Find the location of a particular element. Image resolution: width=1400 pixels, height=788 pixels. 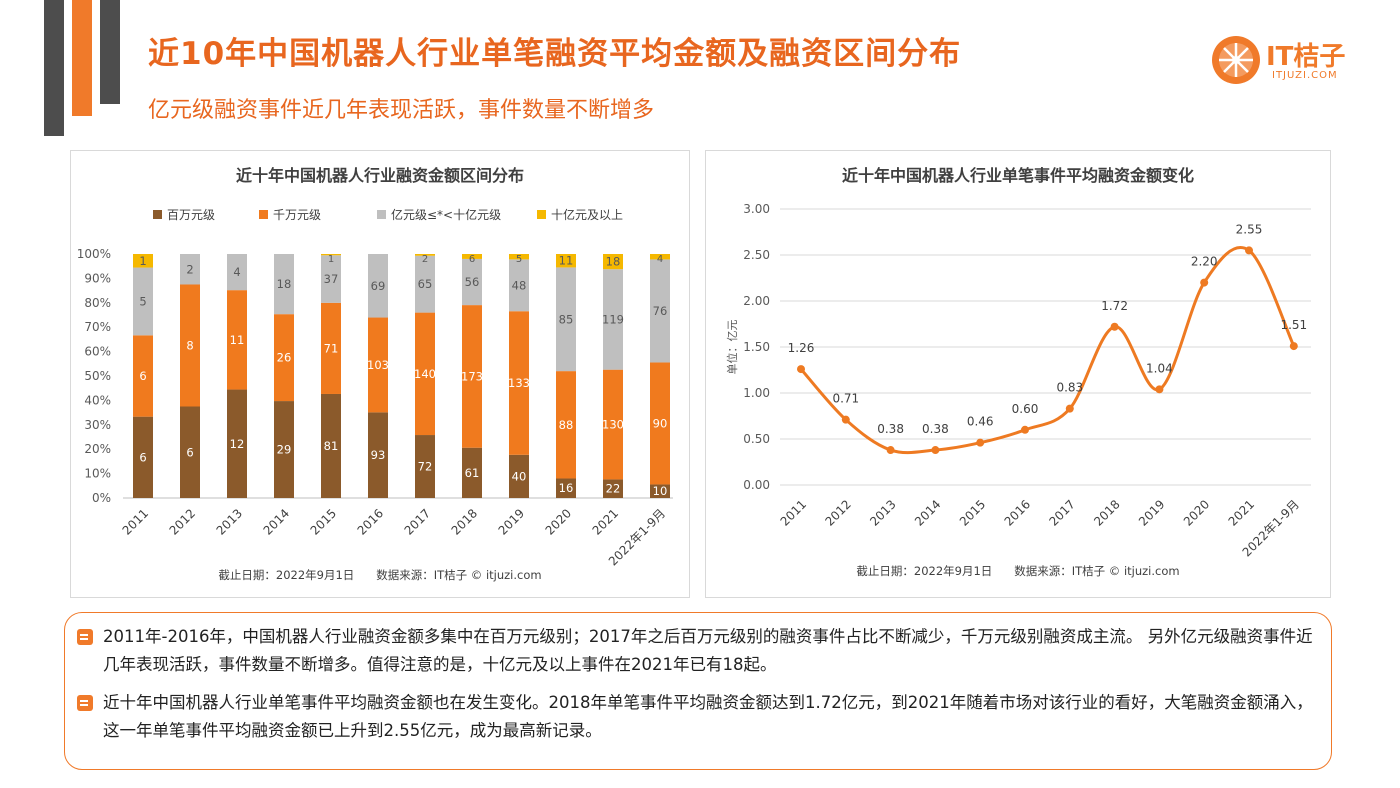

bar-chart-legend: 百万元级 千万元级 亿元级≤*<十亿元级 十亿元及以上 is located at coordinates (388, 214).